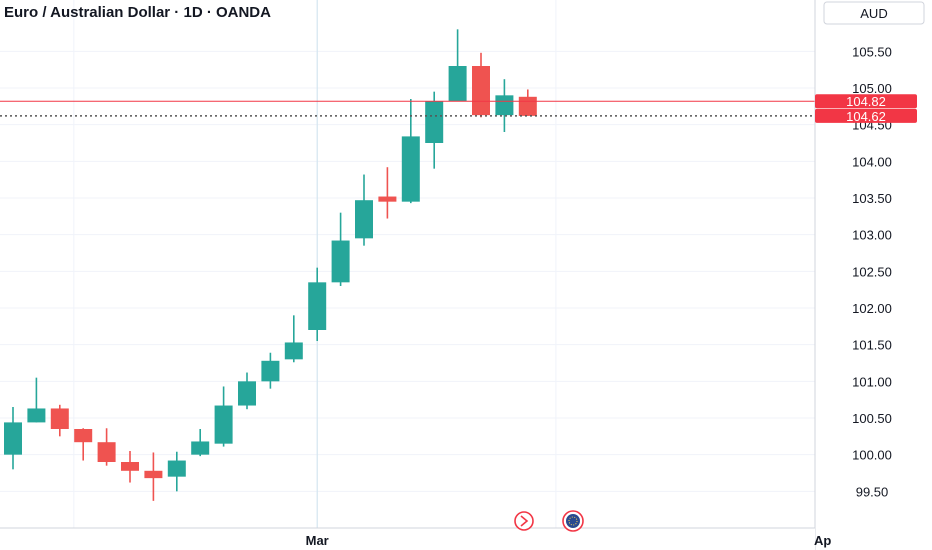 This screenshot has height=550, width=932. What do you see at coordinates (573, 521) in the screenshot?
I see `flag-eu-icon` at bounding box center [573, 521].